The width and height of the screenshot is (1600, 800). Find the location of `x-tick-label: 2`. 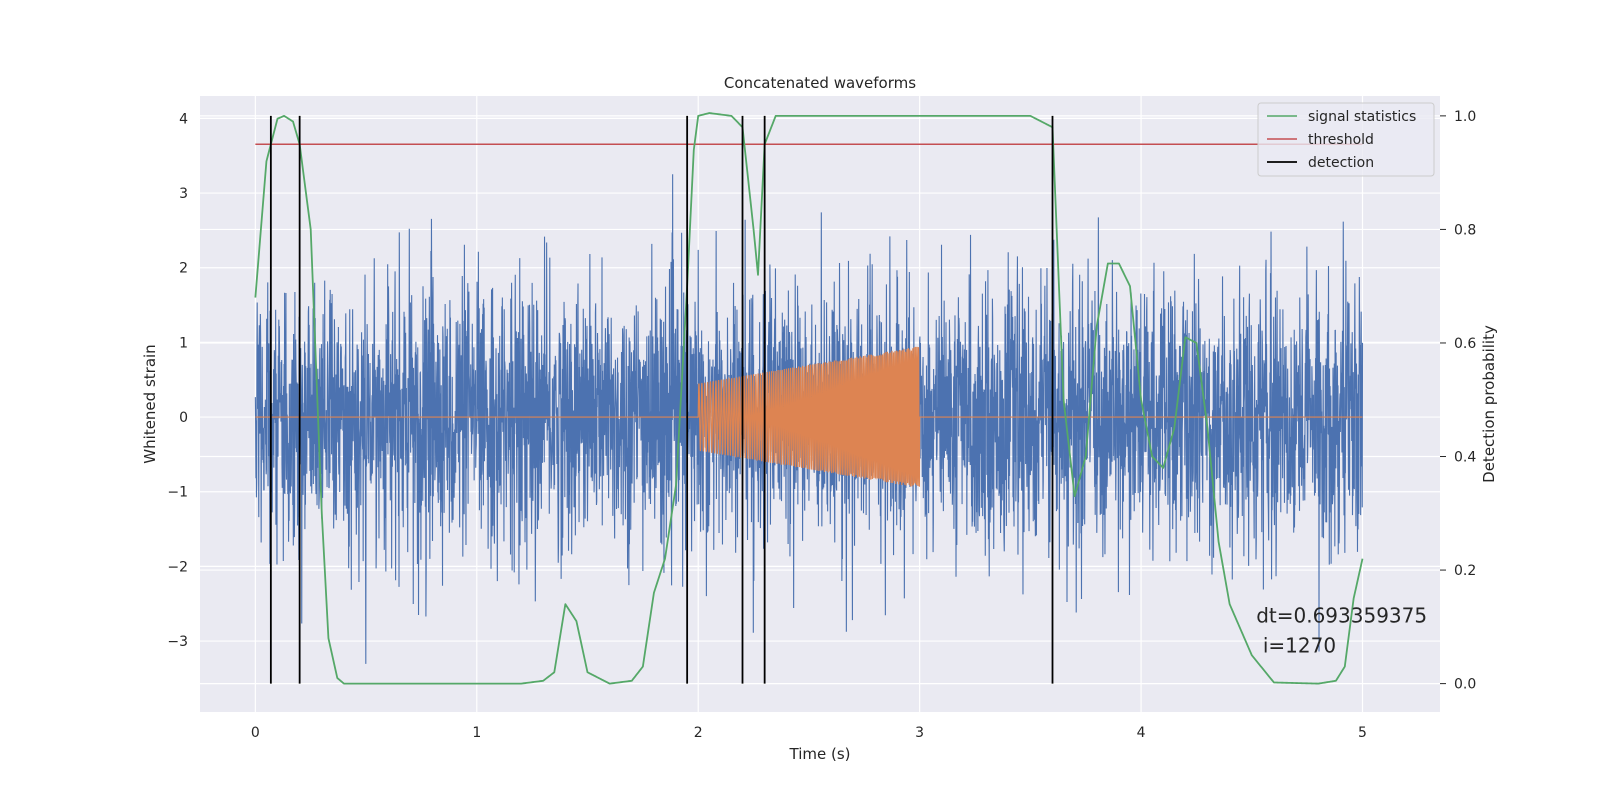

x-tick-label: 2 is located at coordinates (698, 733).